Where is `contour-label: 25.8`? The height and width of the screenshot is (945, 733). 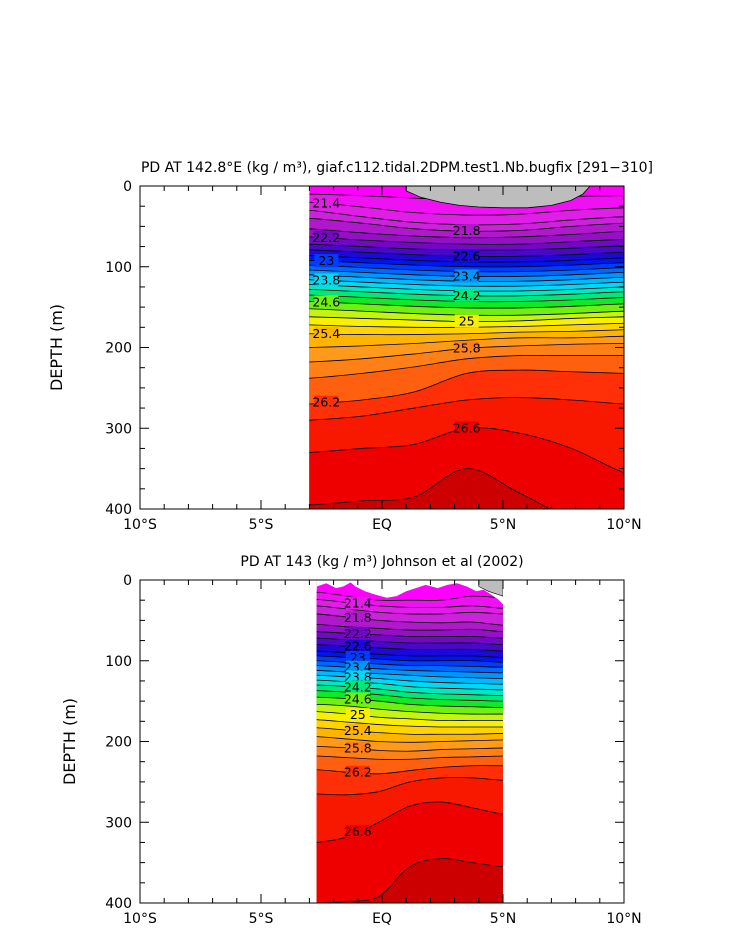
contour-label: 25.8 is located at coordinates (358, 748).